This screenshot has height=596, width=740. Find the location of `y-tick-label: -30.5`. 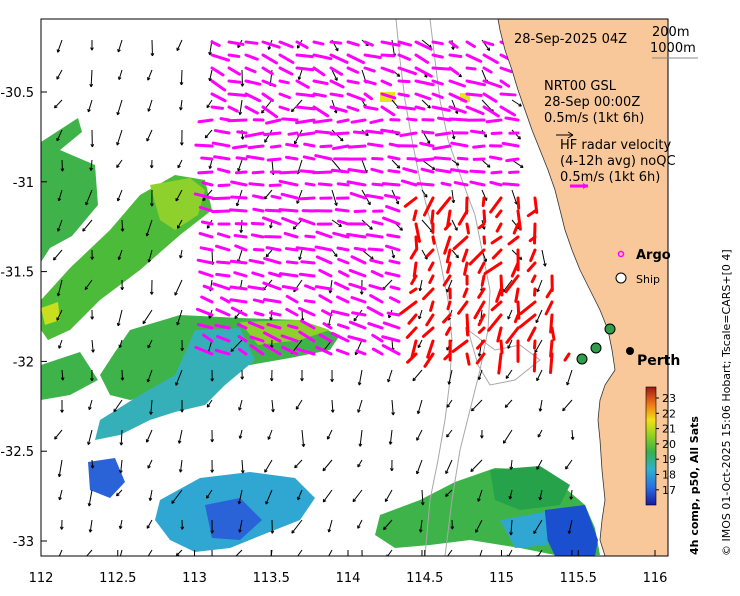

y-tick-label: -30.5 is located at coordinates (17, 93).